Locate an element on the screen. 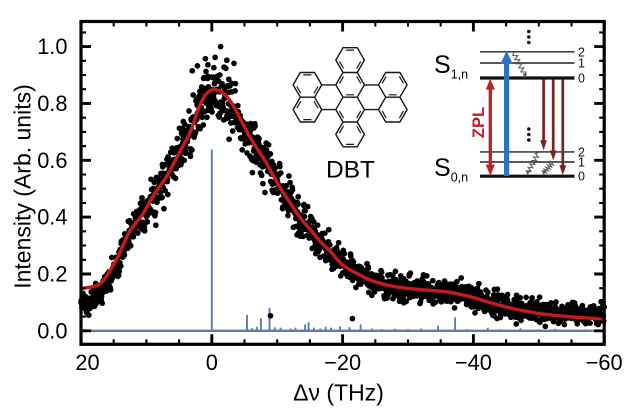 The image size is (630, 420). svg-text: −40 is located at coordinates (473, 362).